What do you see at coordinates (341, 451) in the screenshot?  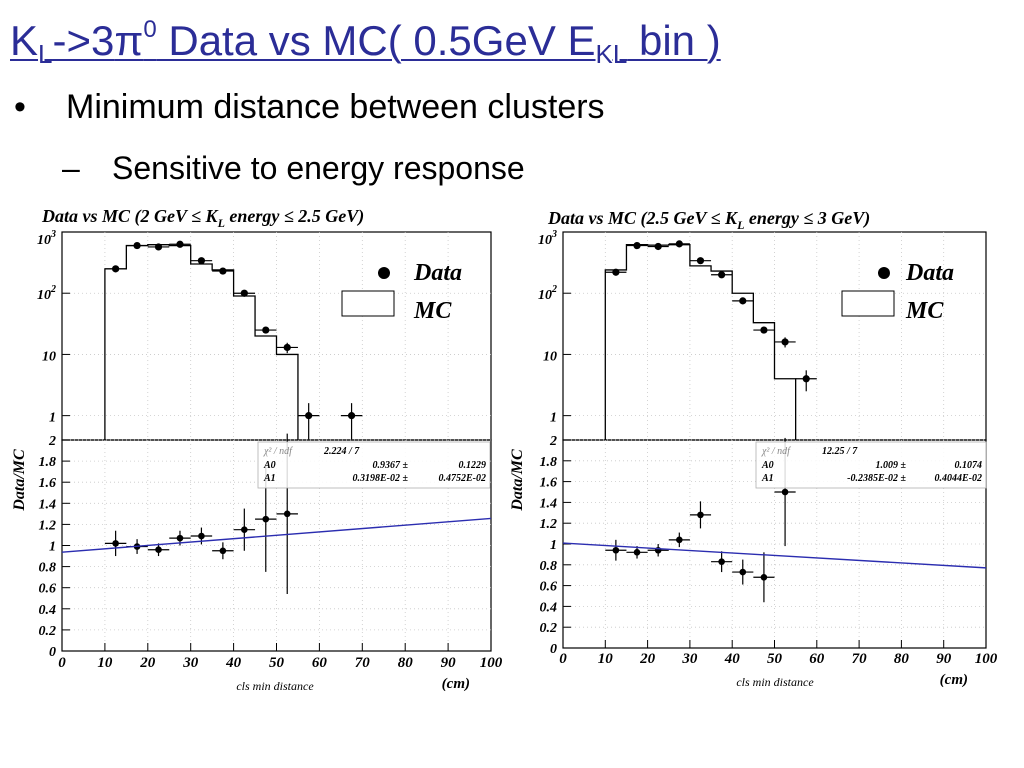 I see `fit-chi2-value: 2.224 / 7` at bounding box center [341, 451].